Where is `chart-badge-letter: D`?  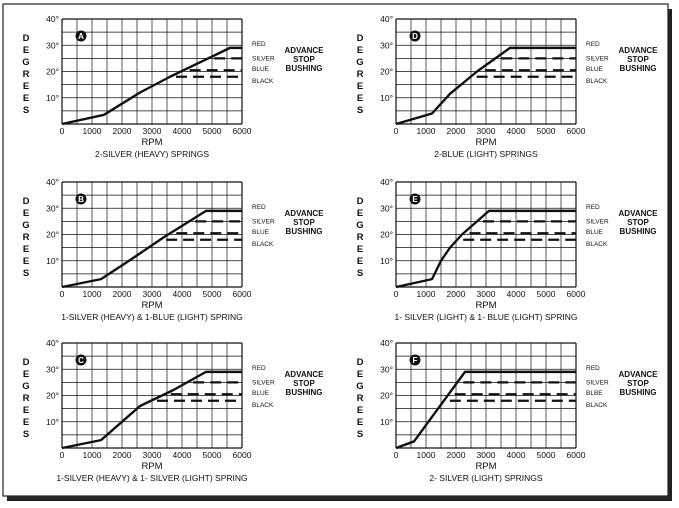
chart-badge-letter: D is located at coordinates (415, 36).